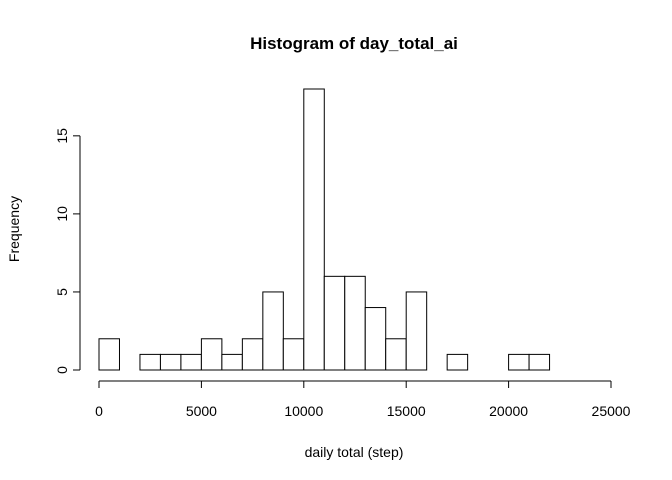 The height and width of the screenshot is (480, 672). I want to click on x-axis: 0 5000 10000 15000 20000 25000, so click(363, 399).